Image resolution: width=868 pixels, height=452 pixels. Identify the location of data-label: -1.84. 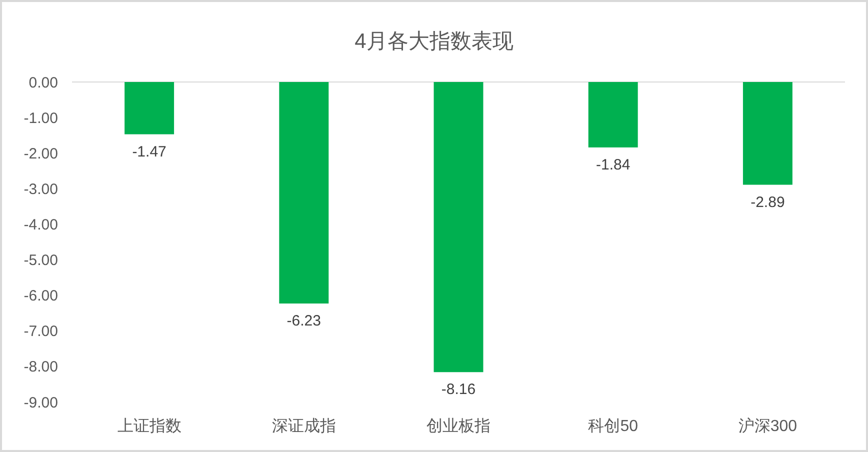
(613, 165).